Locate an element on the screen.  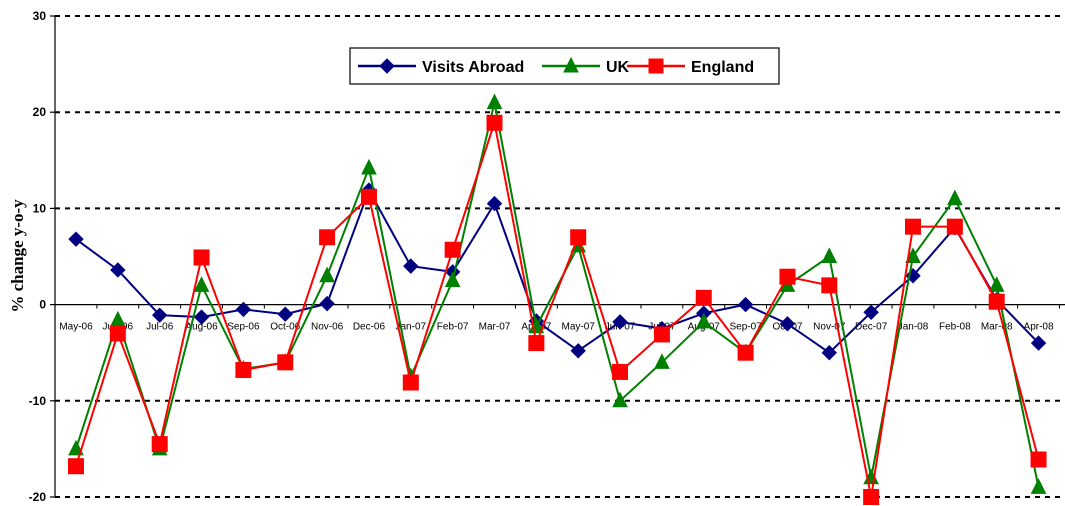
x-tick-label: Sep-07 is located at coordinates (745, 327).